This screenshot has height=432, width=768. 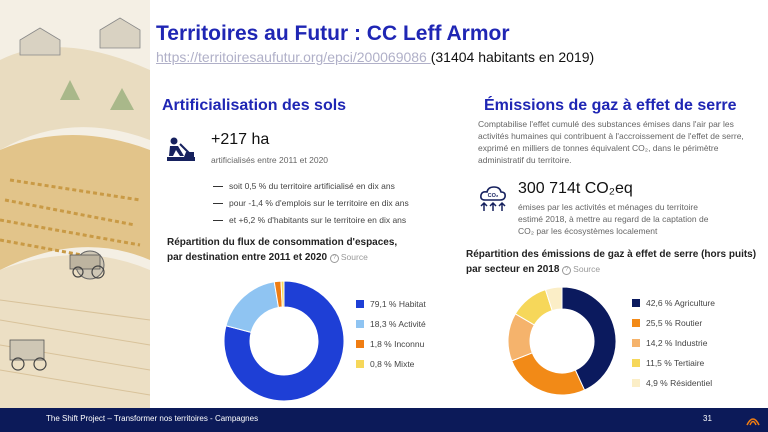 I want to click on population-text: (31404 habitants en 2019), so click(x=512, y=57).